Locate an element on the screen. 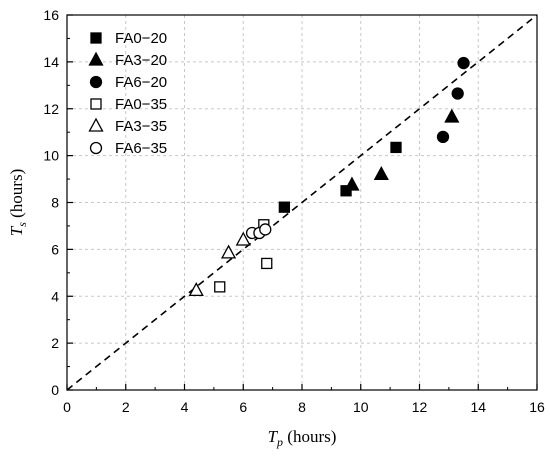  y-tick-label: 16 is located at coordinates (51, 15).